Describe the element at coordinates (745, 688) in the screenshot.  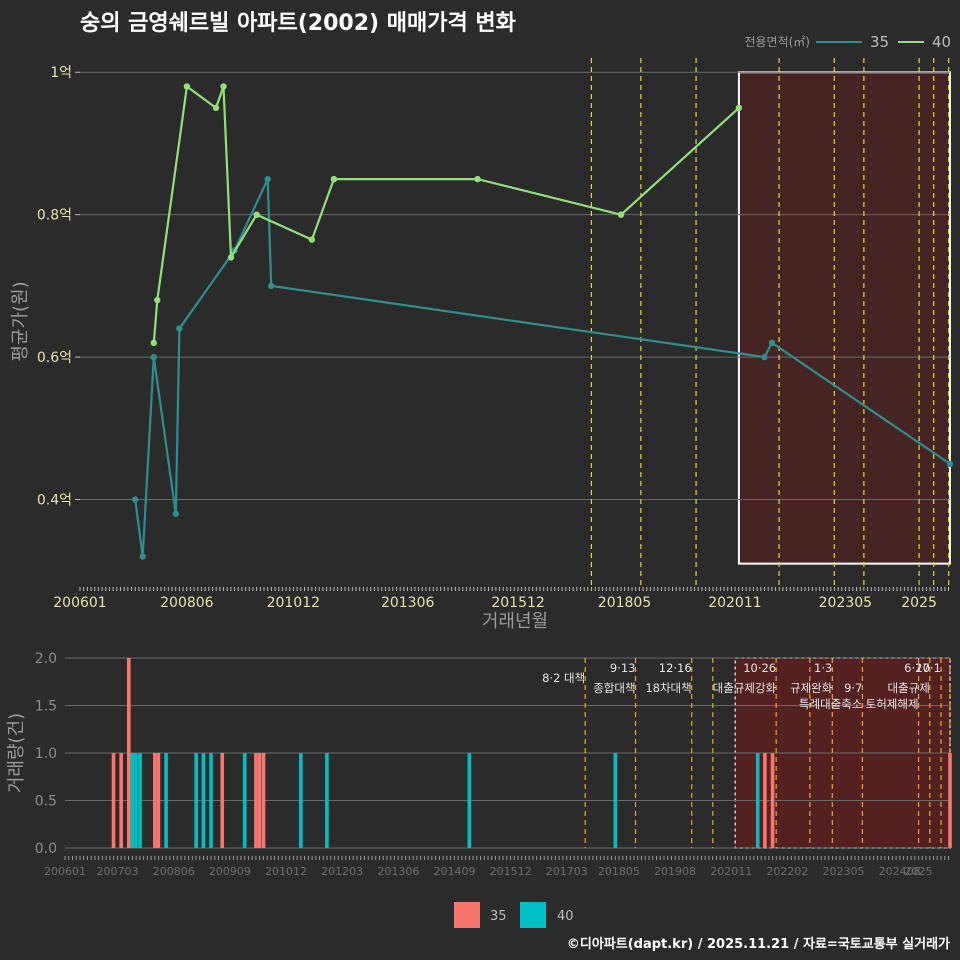
I see `policy-label: 대출규제강화` at that location.